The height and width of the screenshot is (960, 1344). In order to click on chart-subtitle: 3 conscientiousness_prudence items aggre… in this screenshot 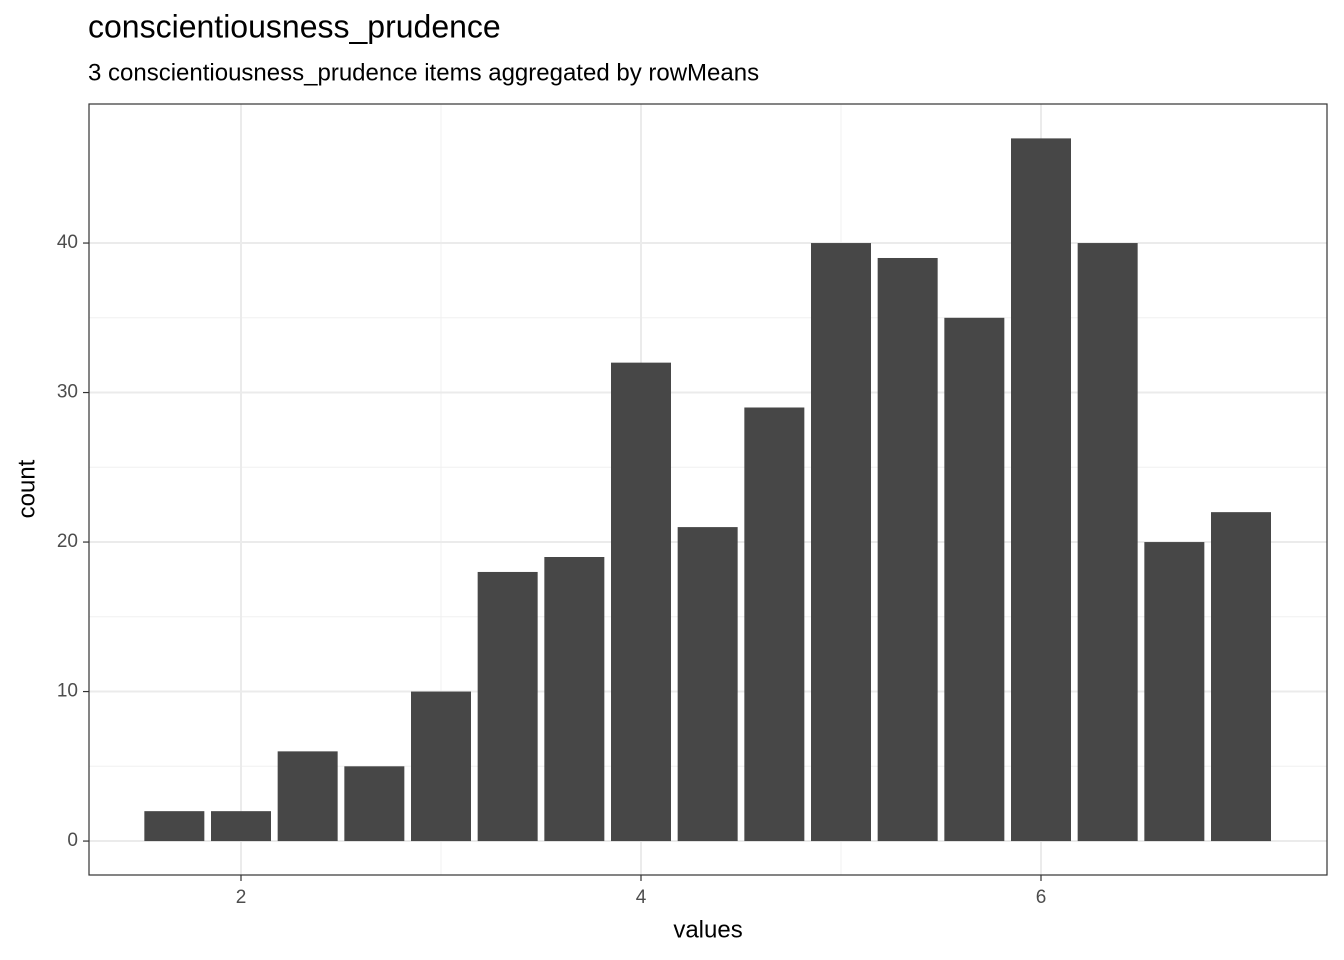, I will do `click(423, 72)`.